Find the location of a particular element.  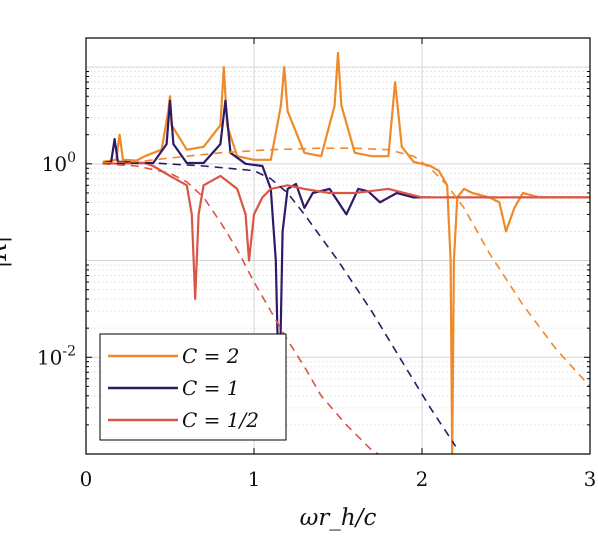

legend-label: C = 1/2 is located at coordinates (220, 420).